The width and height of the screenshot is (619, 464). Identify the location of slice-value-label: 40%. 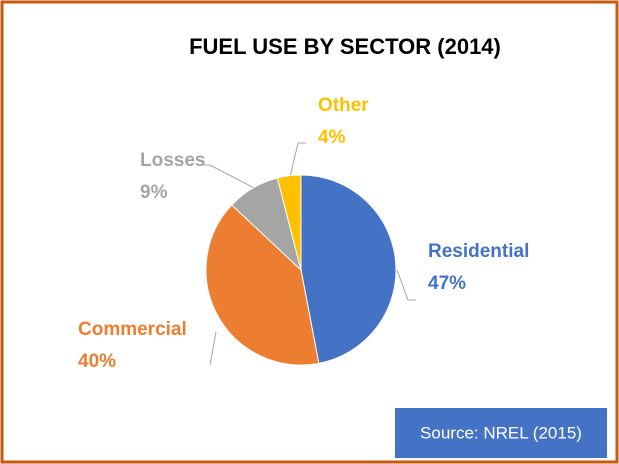
(97, 361).